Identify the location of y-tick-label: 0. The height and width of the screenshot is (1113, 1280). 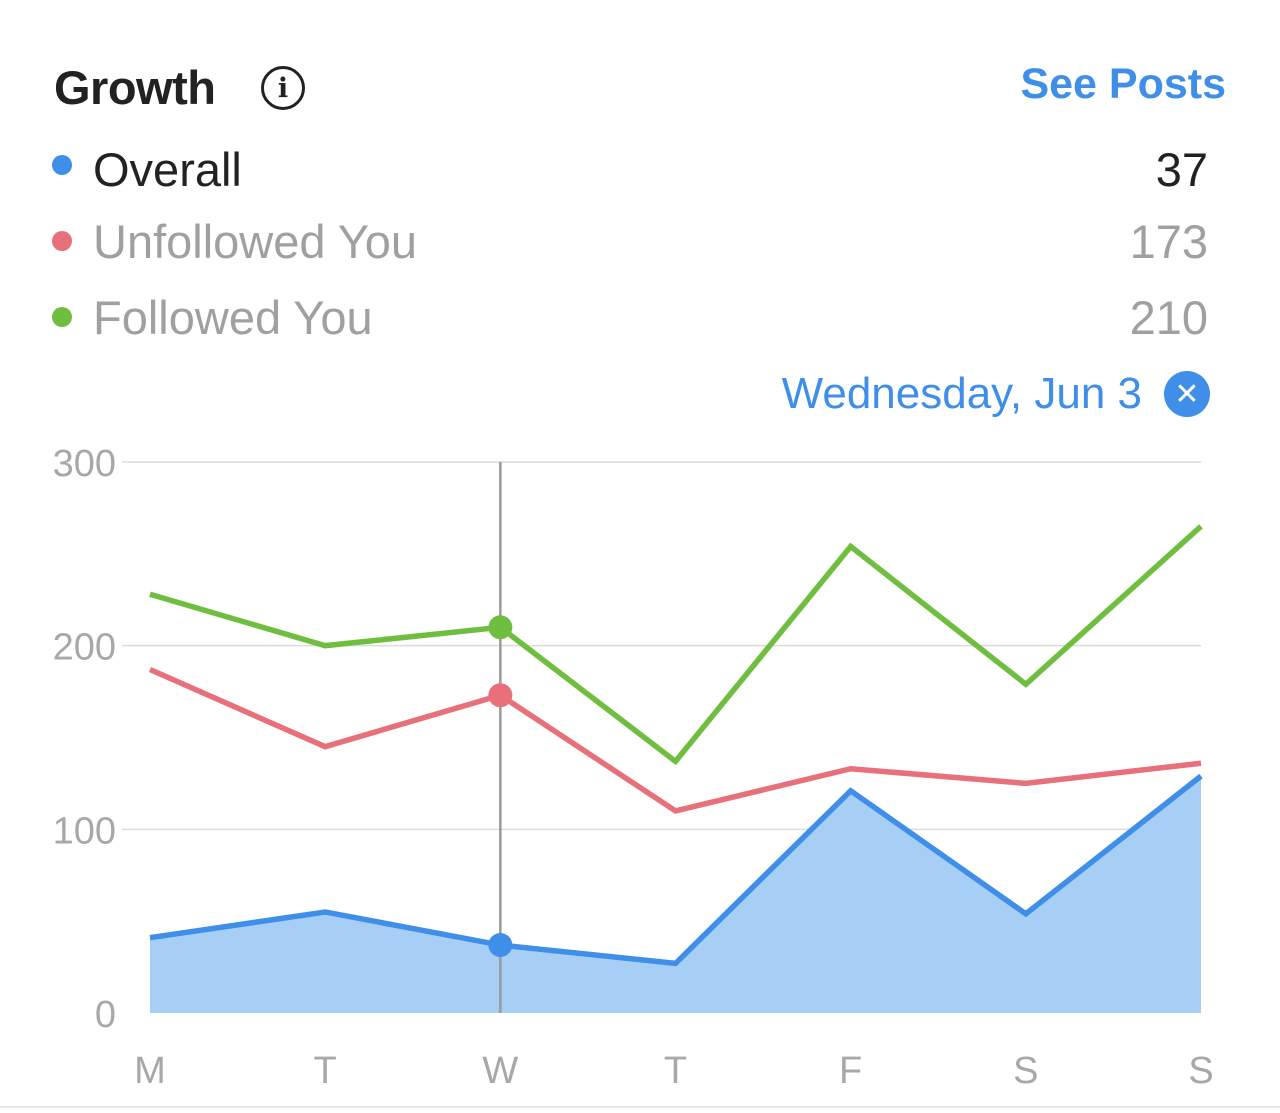
(105, 1015).